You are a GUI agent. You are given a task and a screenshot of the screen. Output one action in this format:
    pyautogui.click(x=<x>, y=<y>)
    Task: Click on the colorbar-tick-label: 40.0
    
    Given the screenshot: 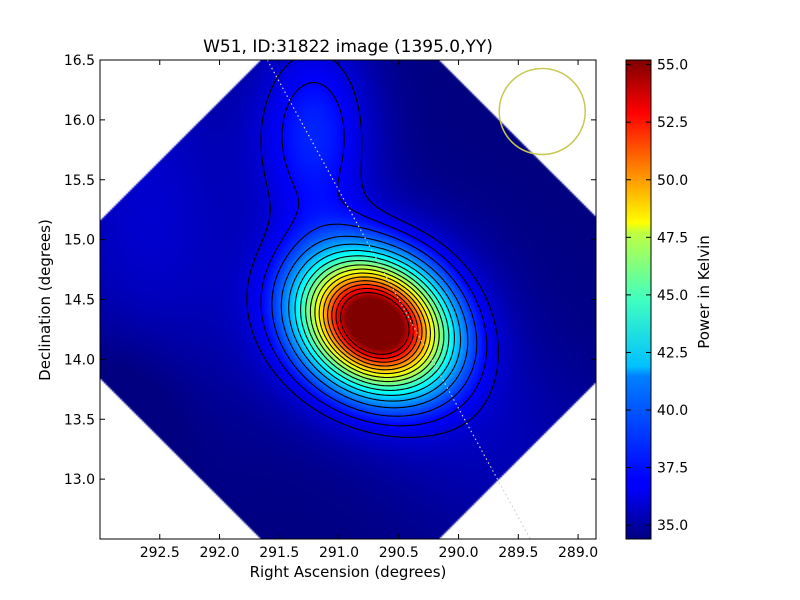 What is the action you would take?
    pyautogui.click(x=672, y=411)
    